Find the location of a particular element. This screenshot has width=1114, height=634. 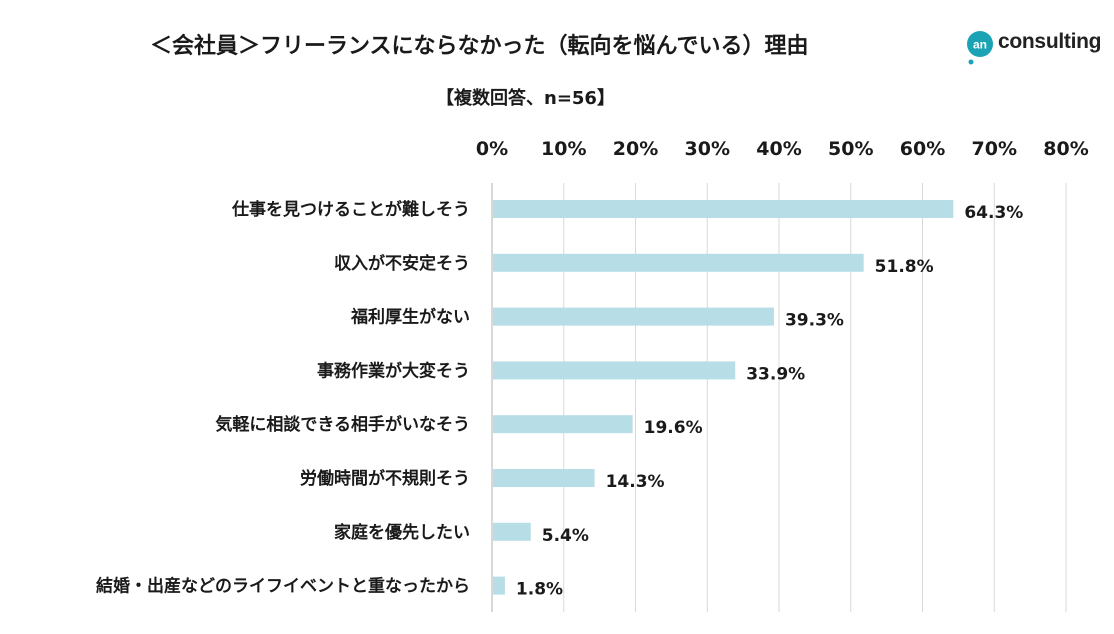

category-label: 結婚・出産などのライフイベントと重なったから is located at coordinates (283, 586).